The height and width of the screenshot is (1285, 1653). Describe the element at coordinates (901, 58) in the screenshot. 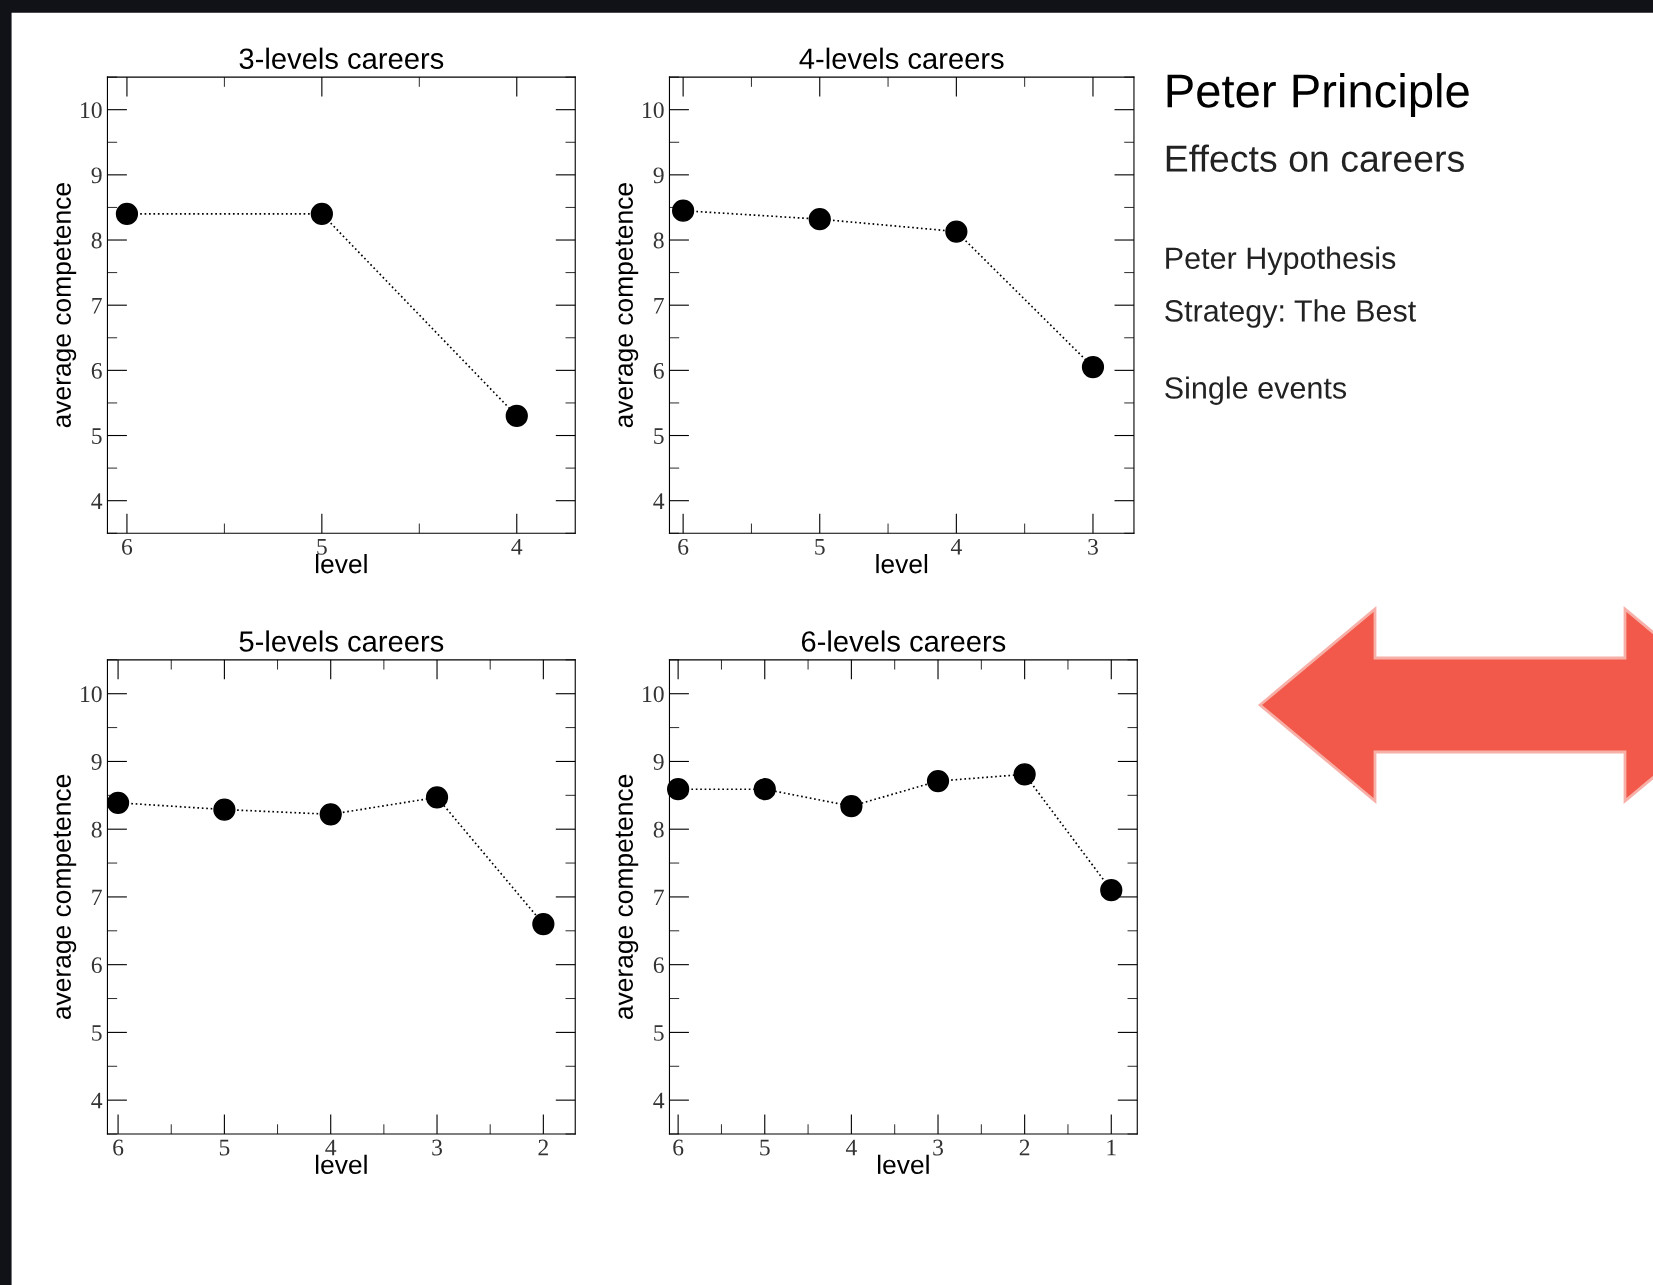

I see `chart-title: 4-levels careers` at that location.